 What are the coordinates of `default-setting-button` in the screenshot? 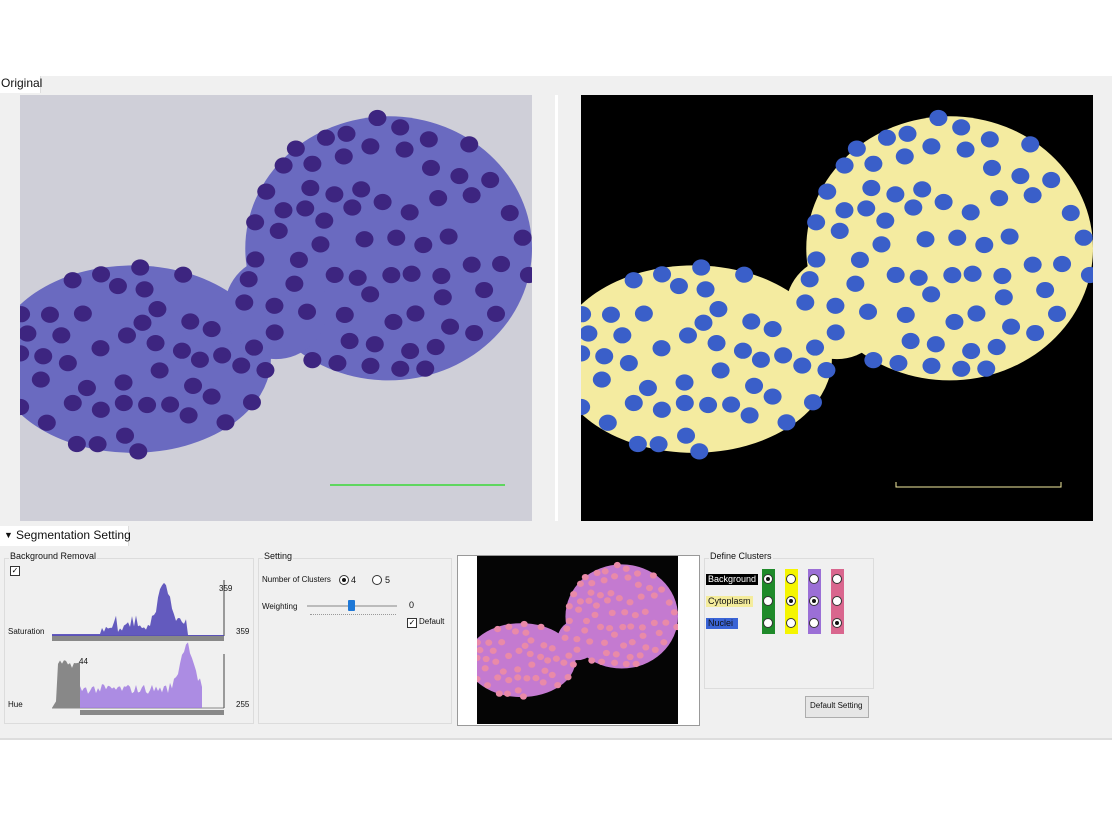 It's located at (837, 707).